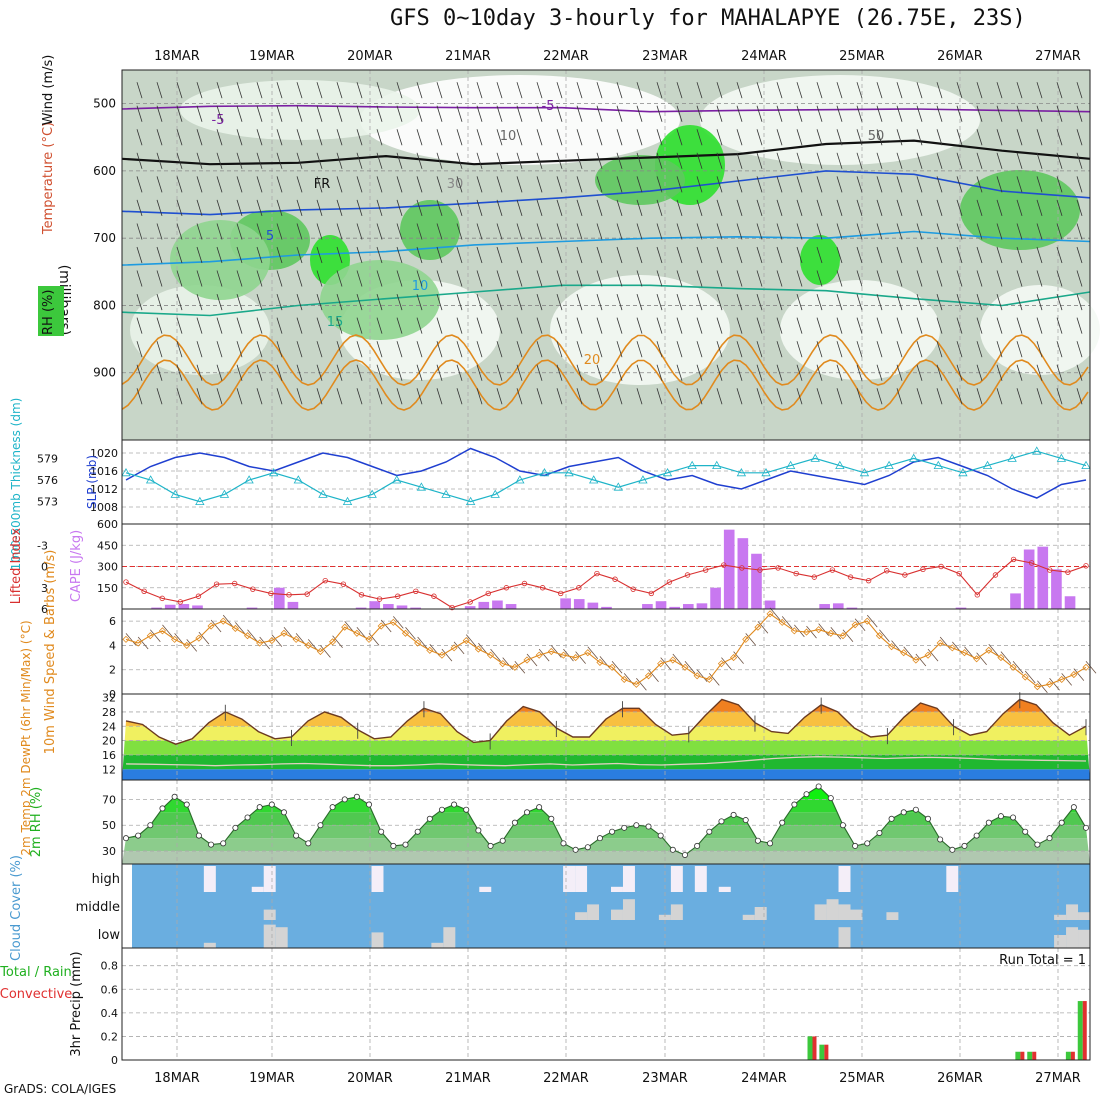 The height and width of the screenshot is (1100, 1100). Describe the element at coordinates (606, 825) in the screenshot. I see `rh-bands` at that location.